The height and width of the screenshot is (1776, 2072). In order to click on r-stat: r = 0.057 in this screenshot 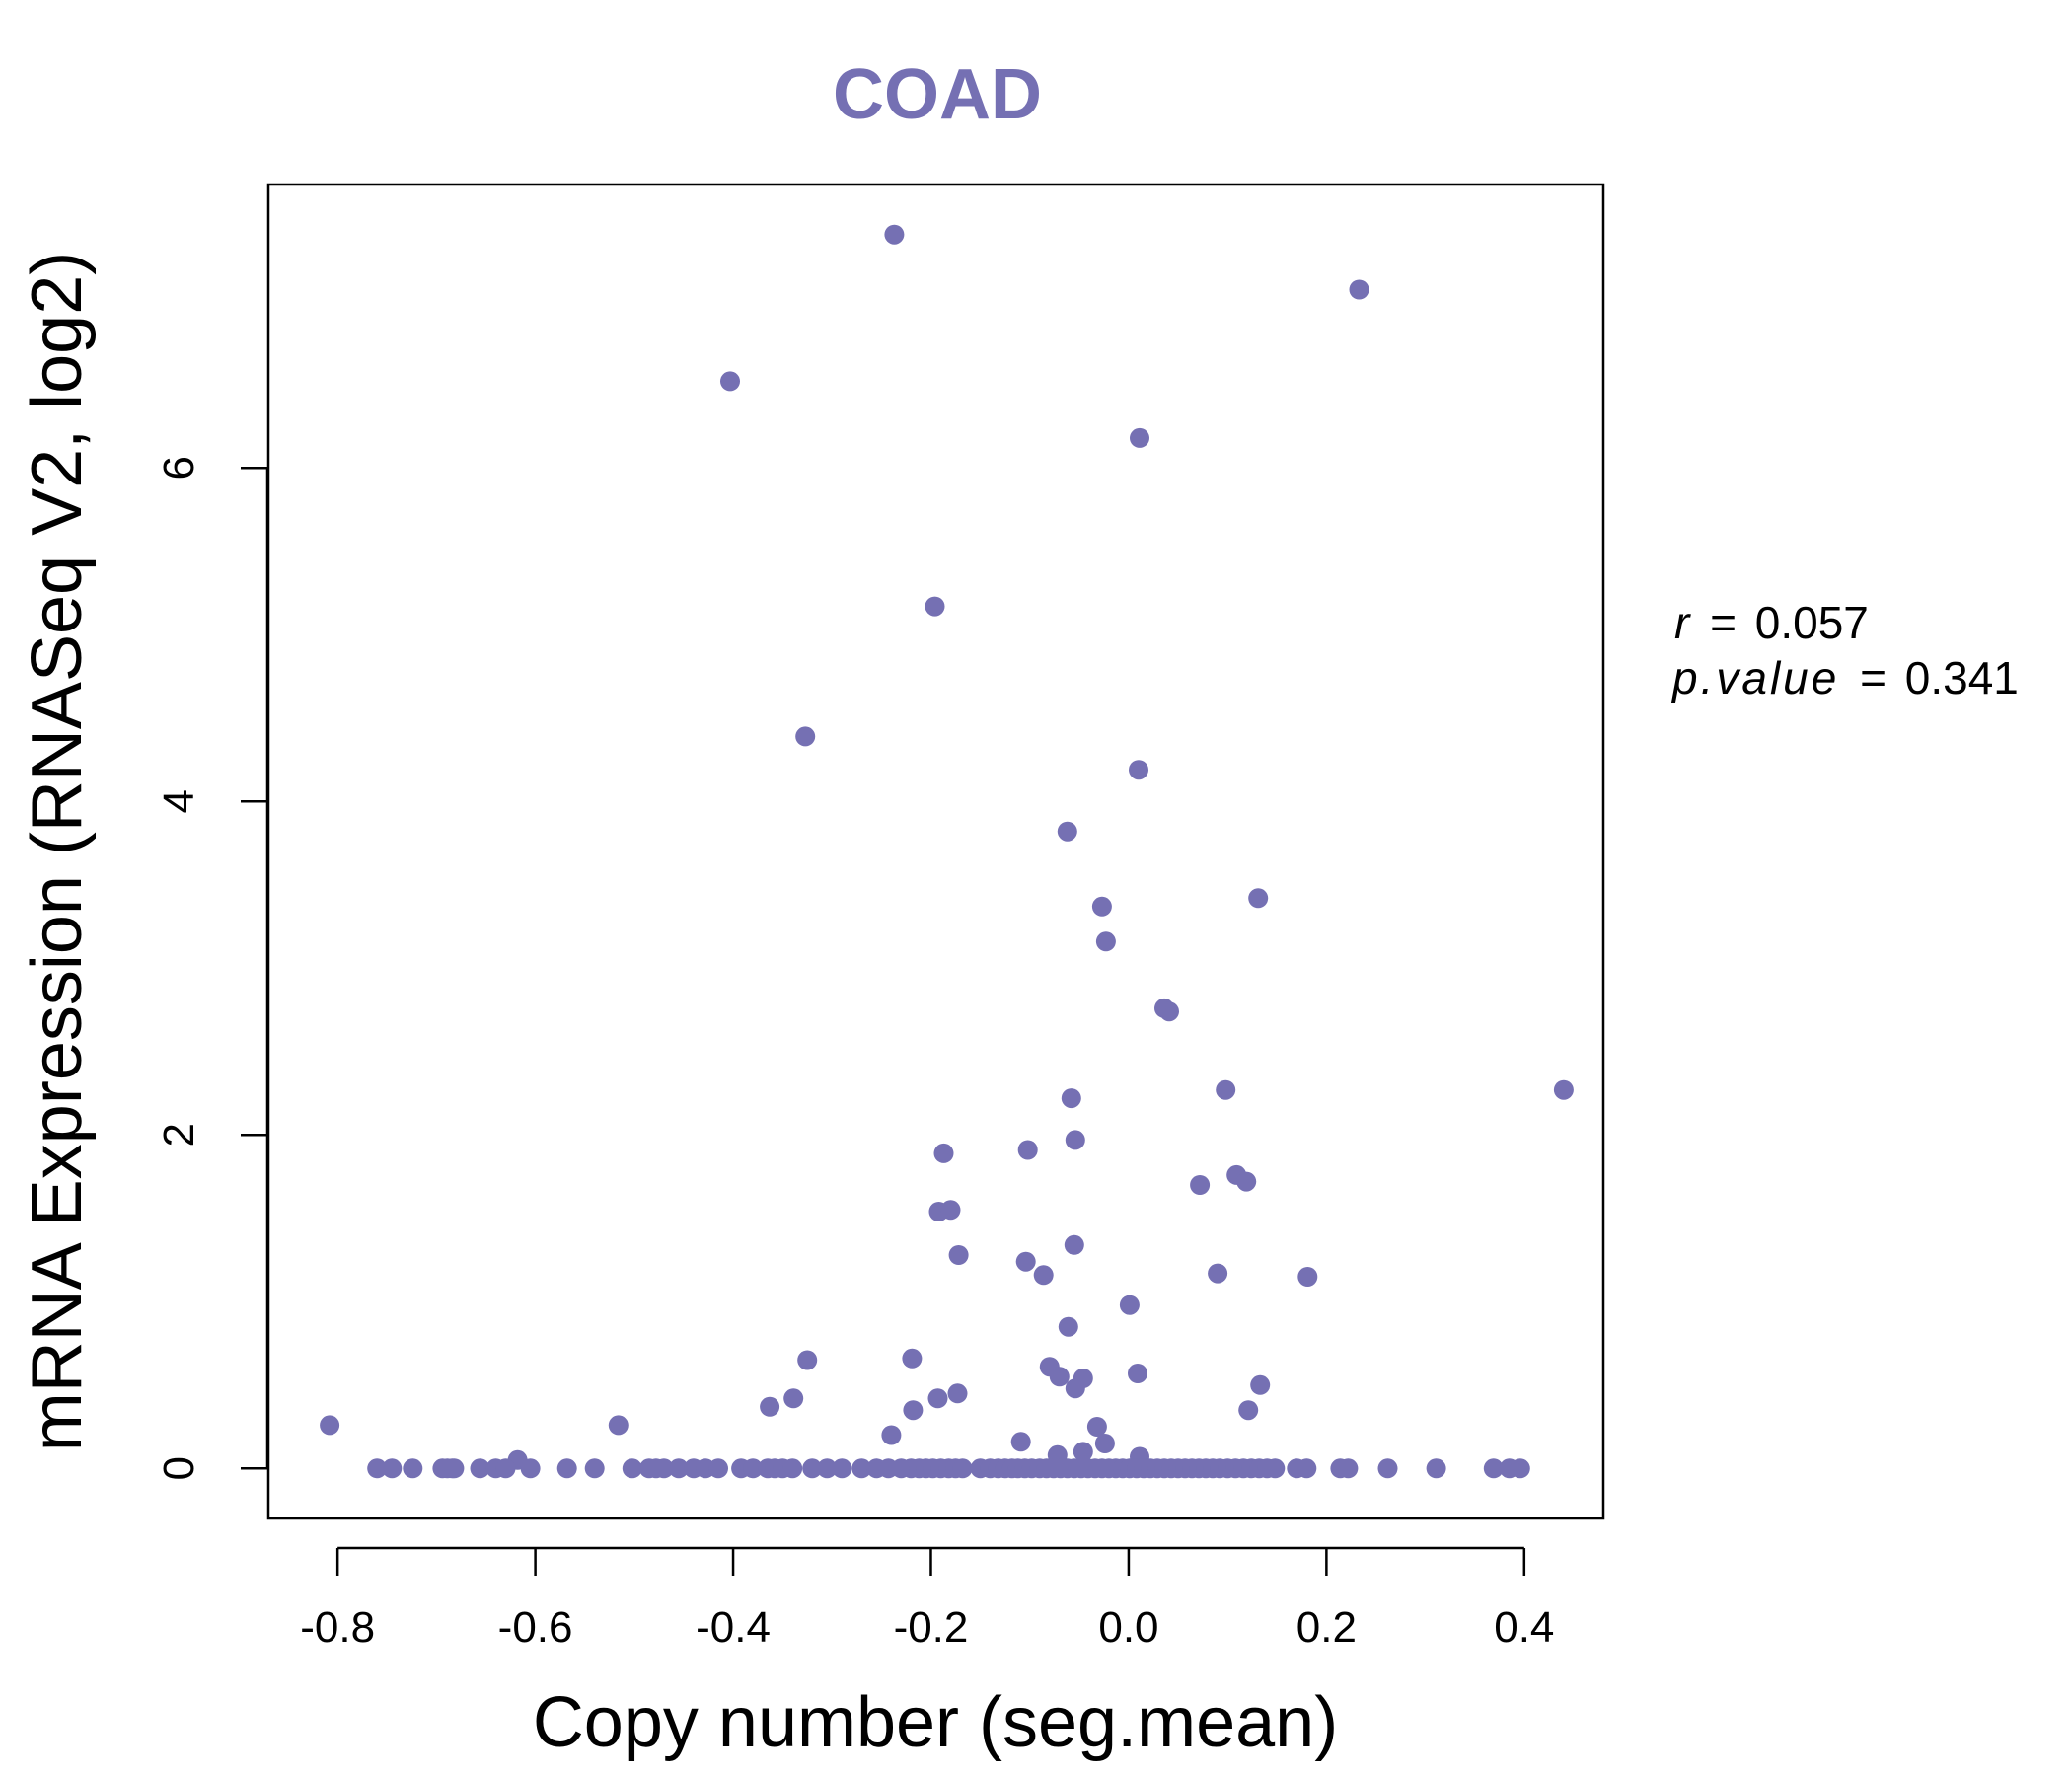, I will do `click(1772, 622)`.